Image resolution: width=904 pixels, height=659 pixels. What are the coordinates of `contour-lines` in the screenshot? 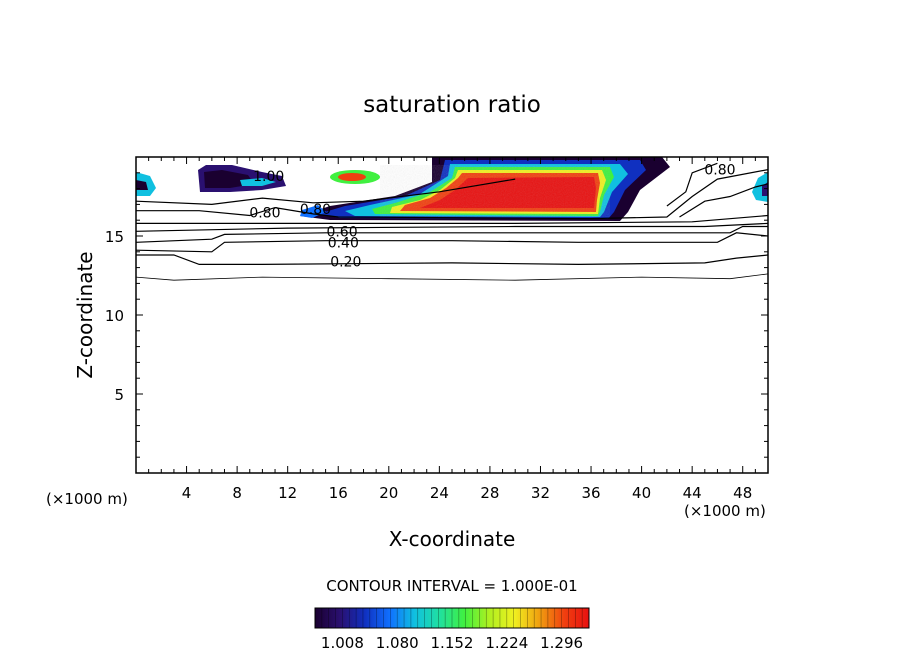 It's located at (452, 221).